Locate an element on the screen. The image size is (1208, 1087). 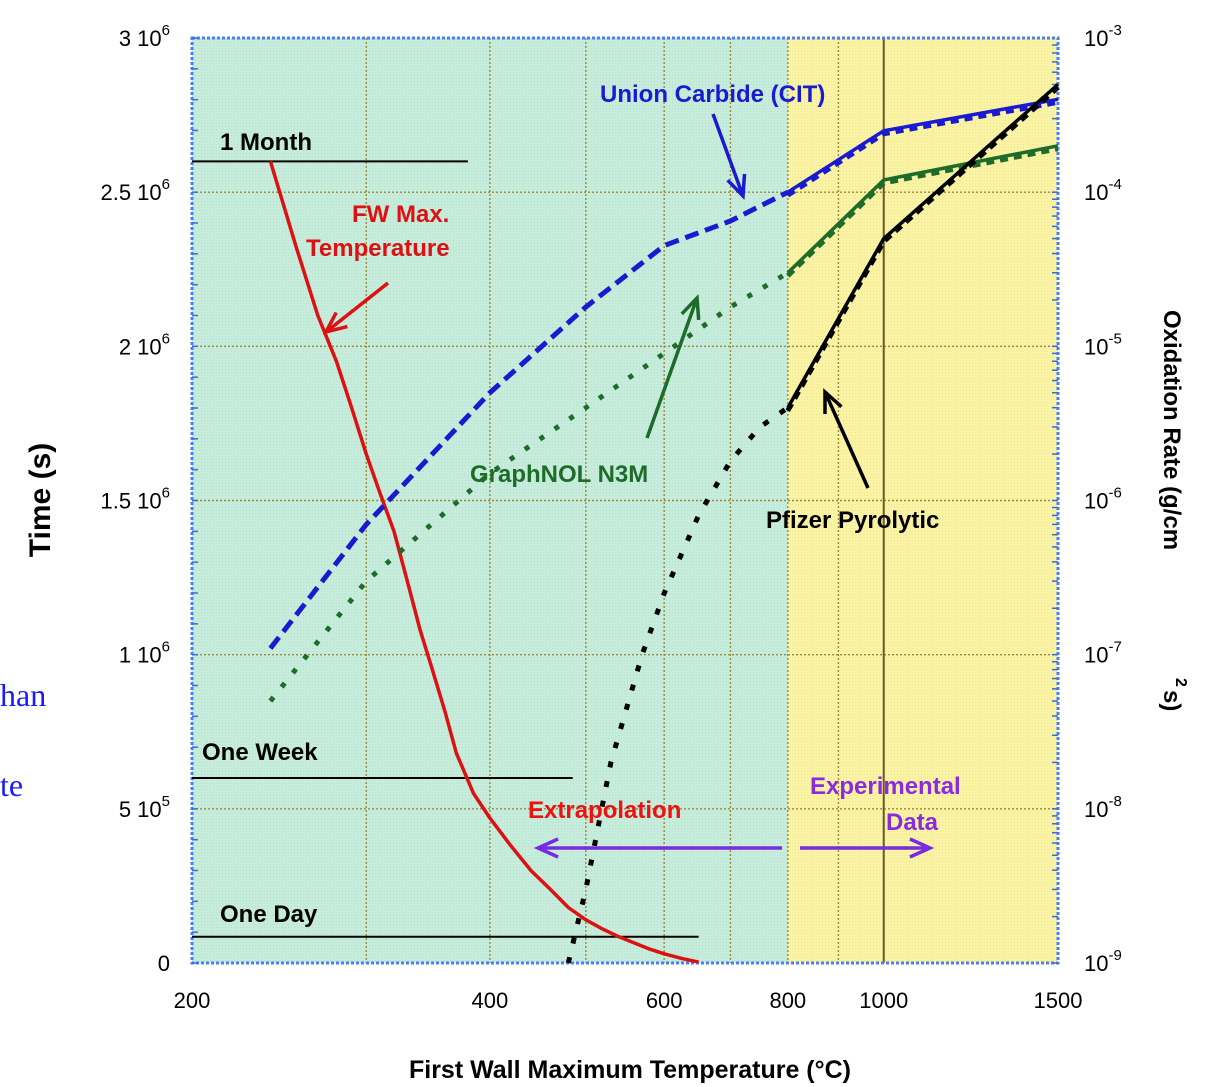
arrow-fw-temperature is located at coordinates (357, 307).